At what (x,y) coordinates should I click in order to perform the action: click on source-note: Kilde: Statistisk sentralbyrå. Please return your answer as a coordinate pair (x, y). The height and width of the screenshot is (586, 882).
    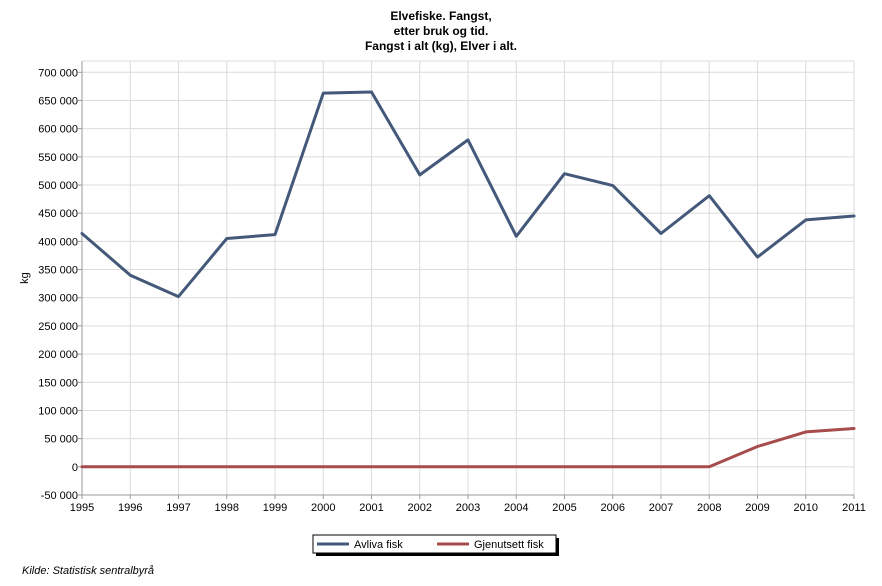
    Looking at the image, I should click on (88, 571).